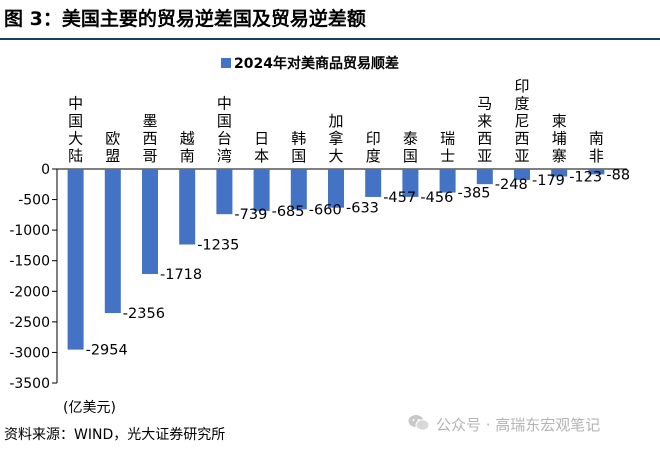  What do you see at coordinates (362, 209) in the screenshot?
I see `data-label: -633` at bounding box center [362, 209].